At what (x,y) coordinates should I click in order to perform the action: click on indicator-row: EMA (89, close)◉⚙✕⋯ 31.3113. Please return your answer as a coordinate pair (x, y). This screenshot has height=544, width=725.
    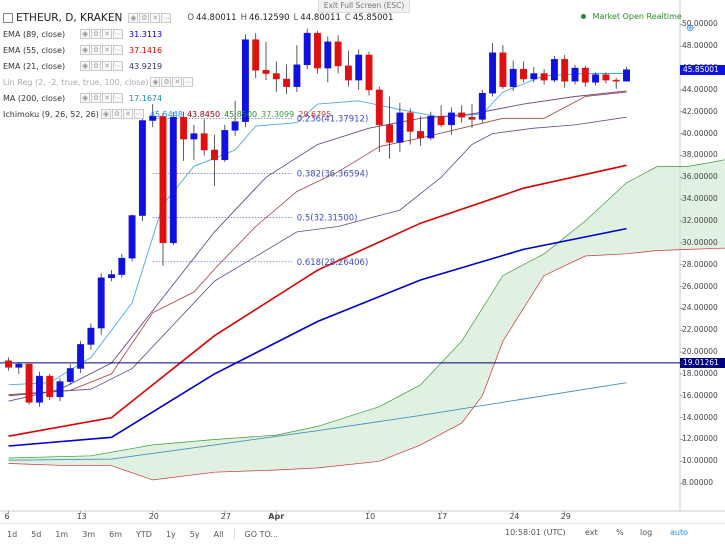
    Looking at the image, I should click on (199, 34).